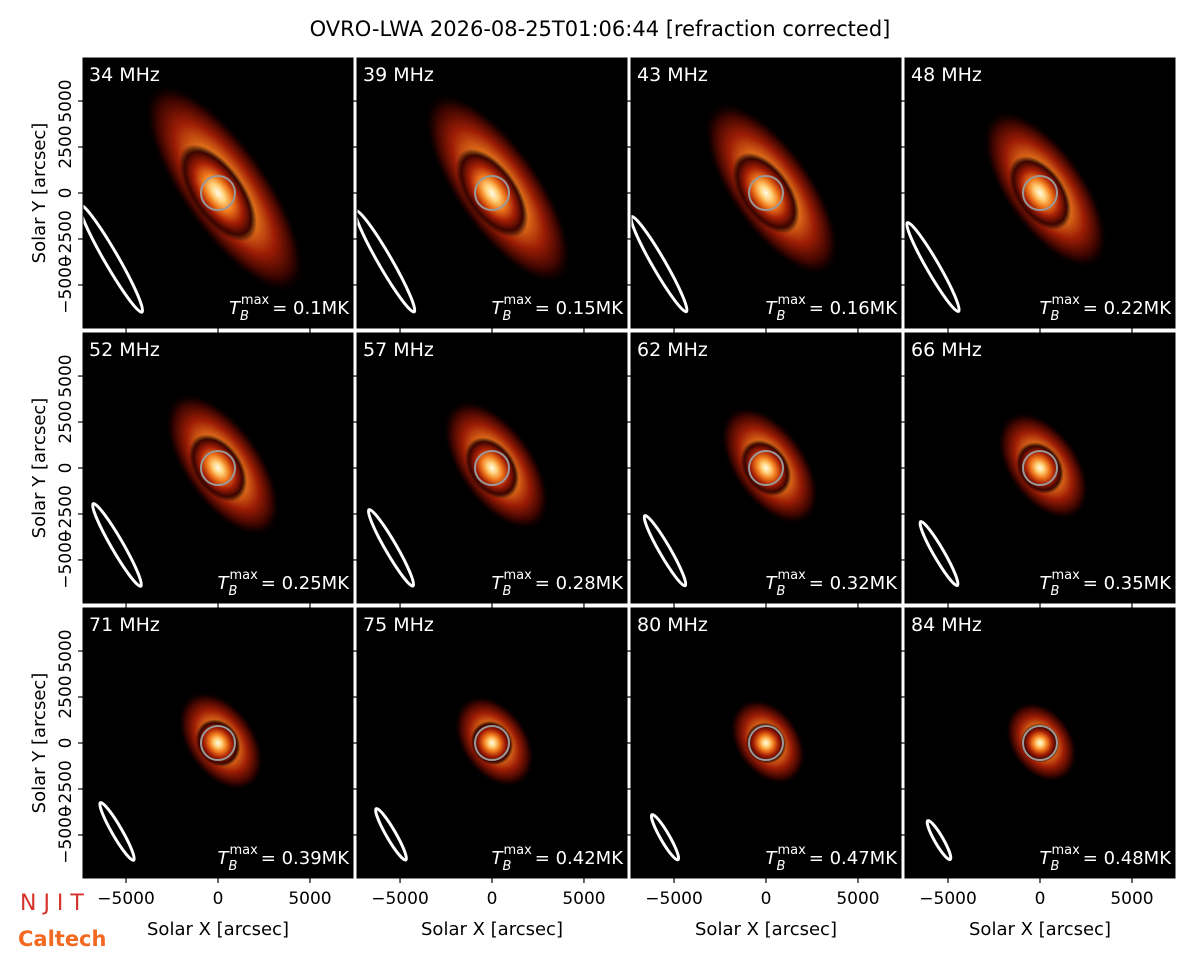 The image size is (1200, 975). I want to click on tb-value: = 0.28MK, so click(579, 583).